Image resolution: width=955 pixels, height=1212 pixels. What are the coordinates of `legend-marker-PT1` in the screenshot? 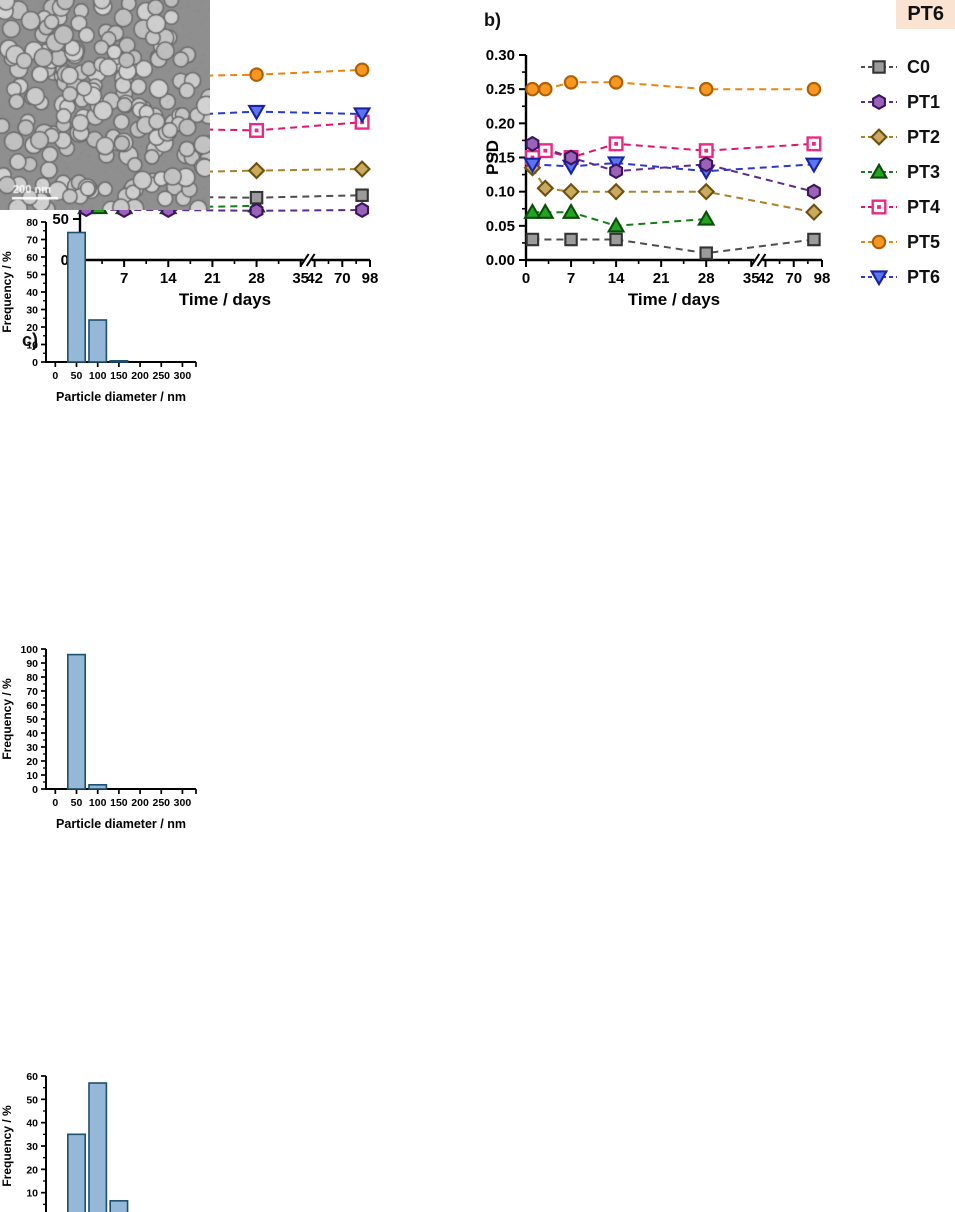 It's located at (879, 102).